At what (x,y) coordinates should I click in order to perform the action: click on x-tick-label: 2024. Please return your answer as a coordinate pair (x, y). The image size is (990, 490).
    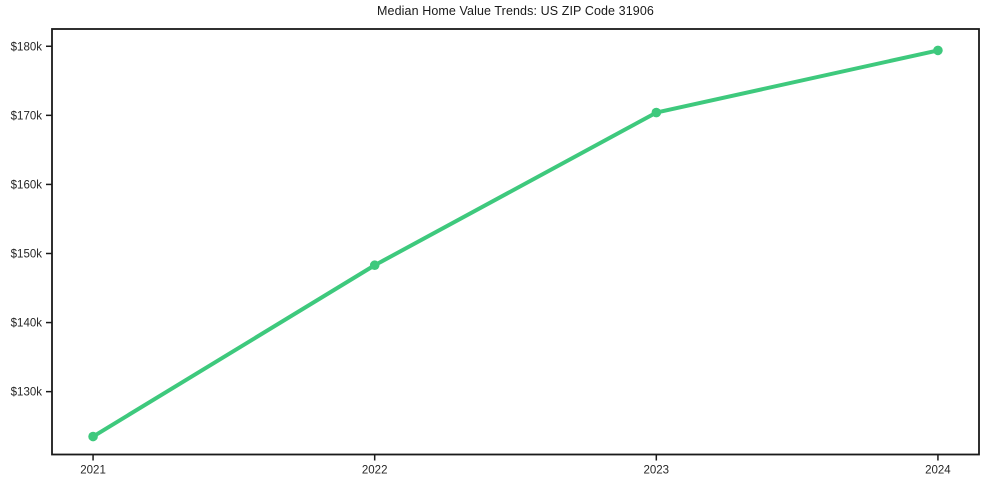
    Looking at the image, I should click on (938, 471).